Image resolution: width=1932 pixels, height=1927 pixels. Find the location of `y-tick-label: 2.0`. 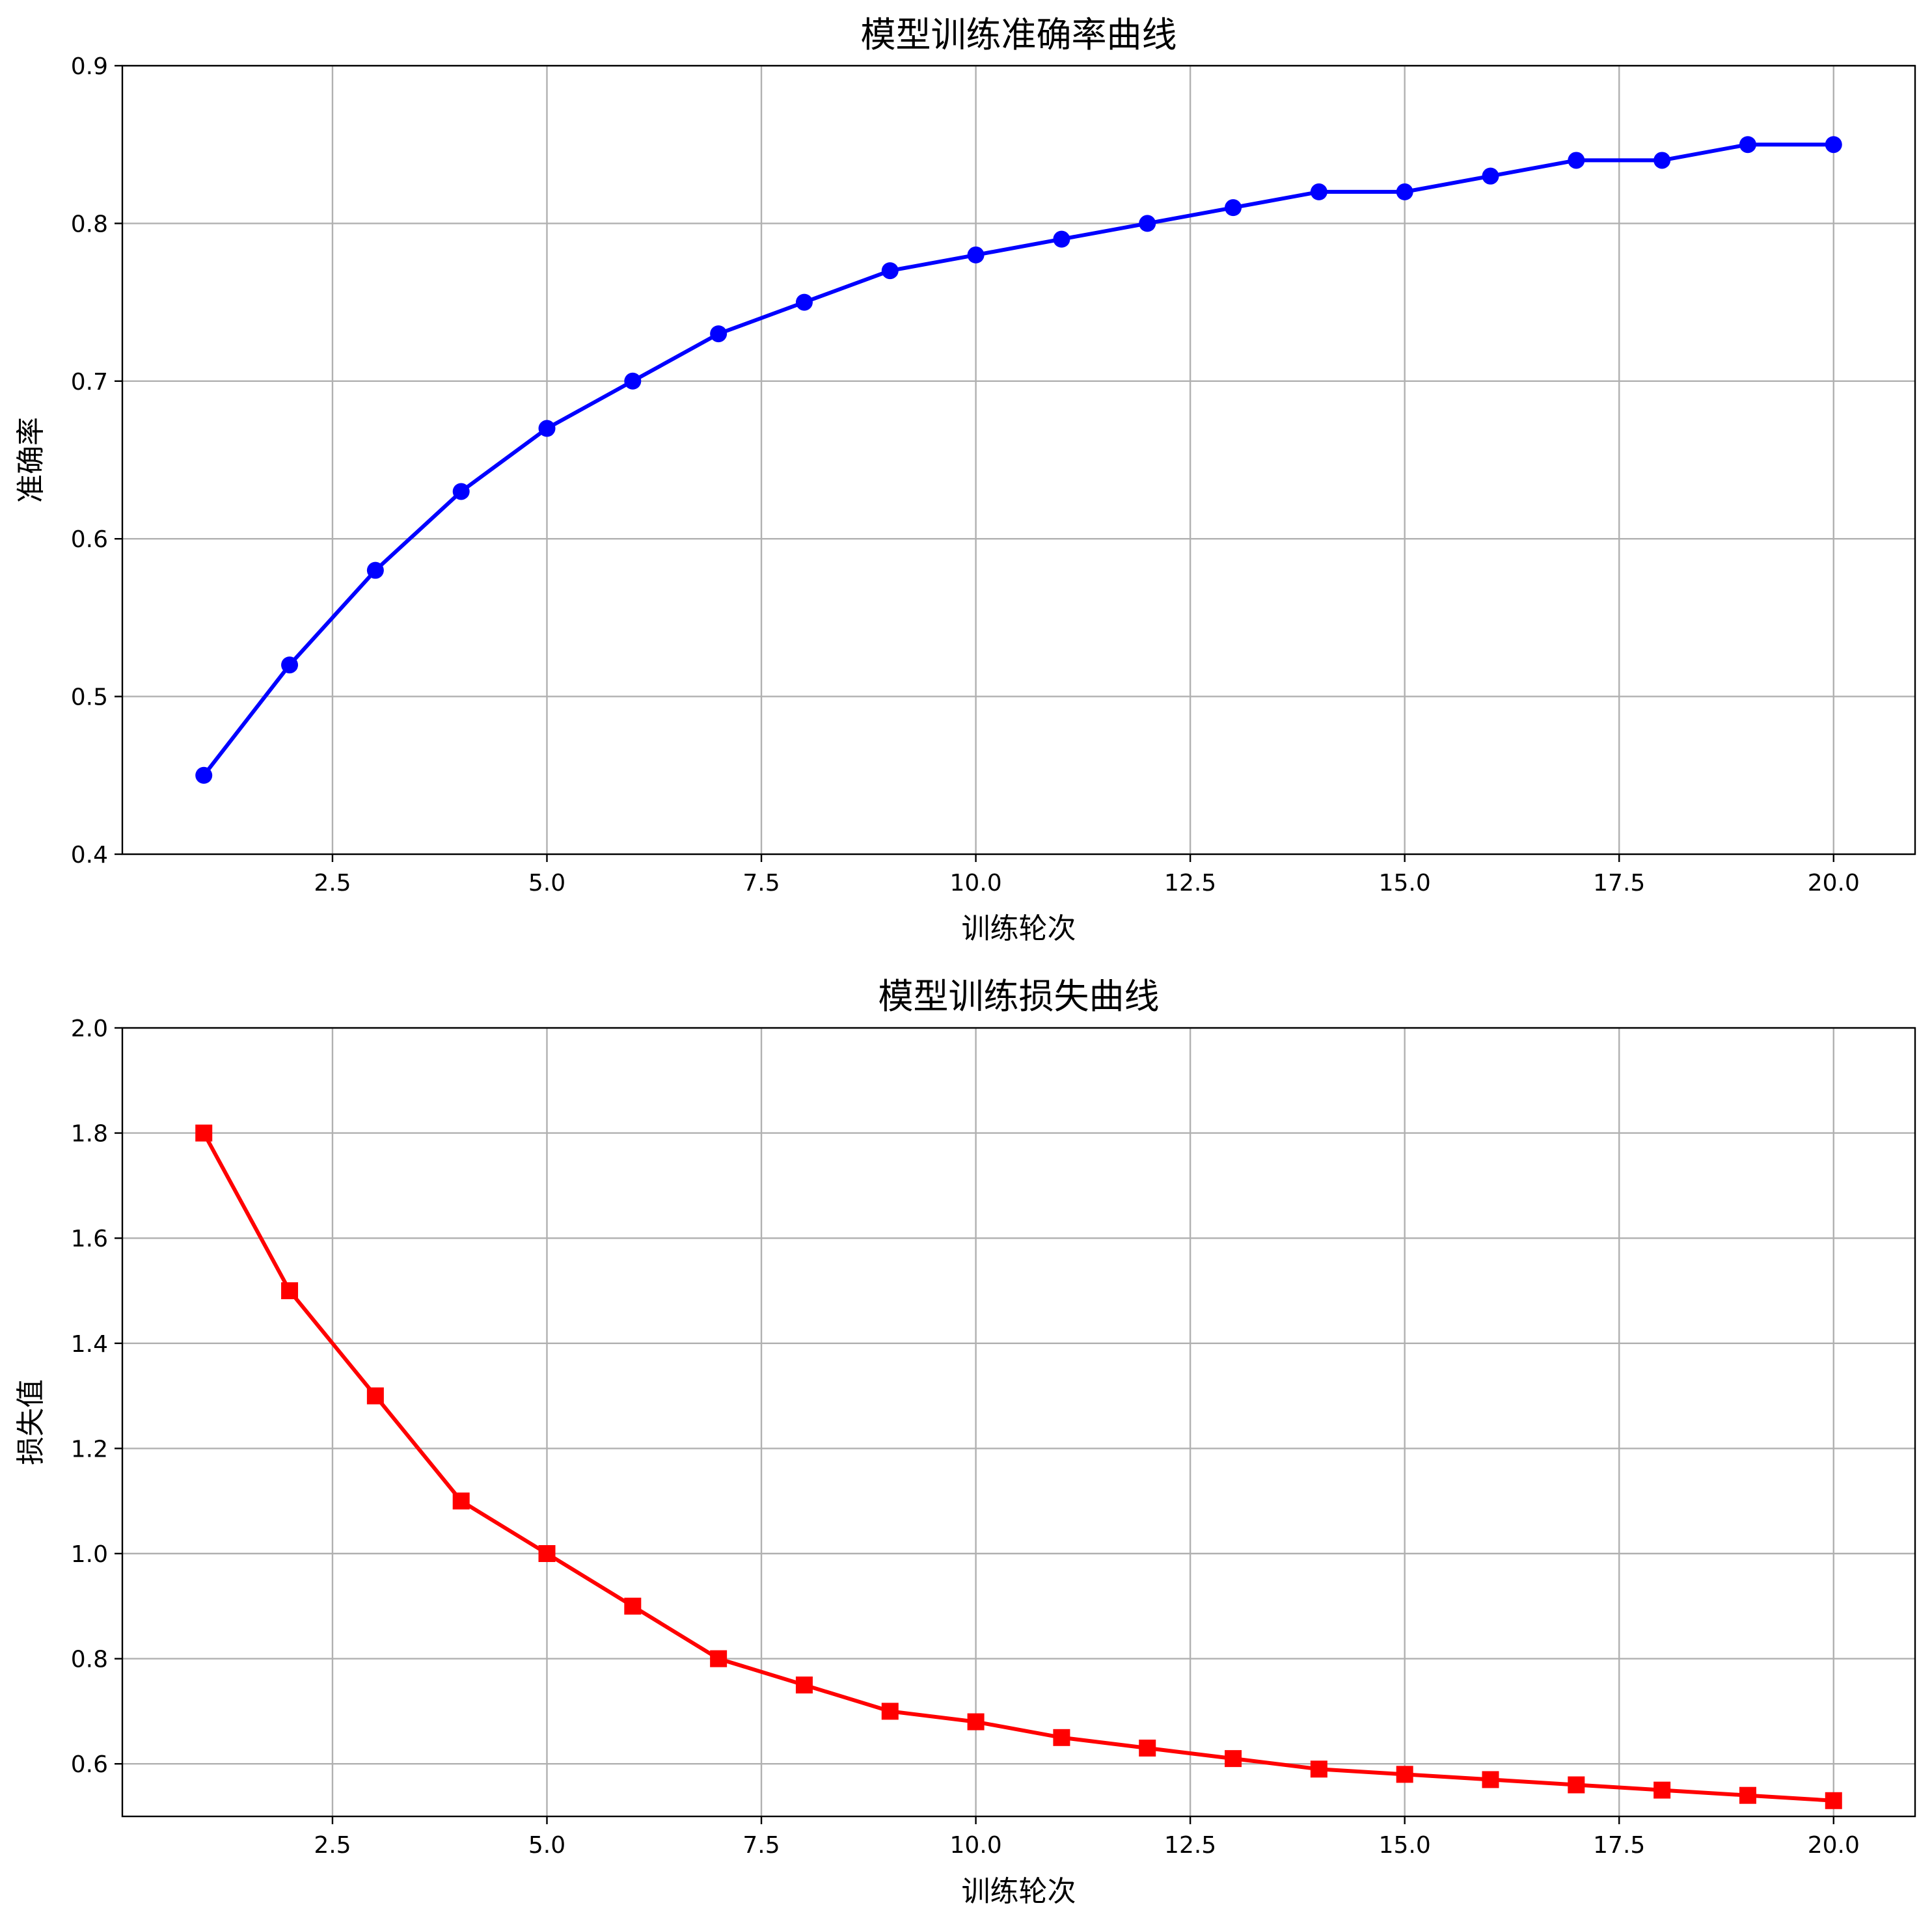

y-tick-label: 2.0 is located at coordinates (89, 1029).